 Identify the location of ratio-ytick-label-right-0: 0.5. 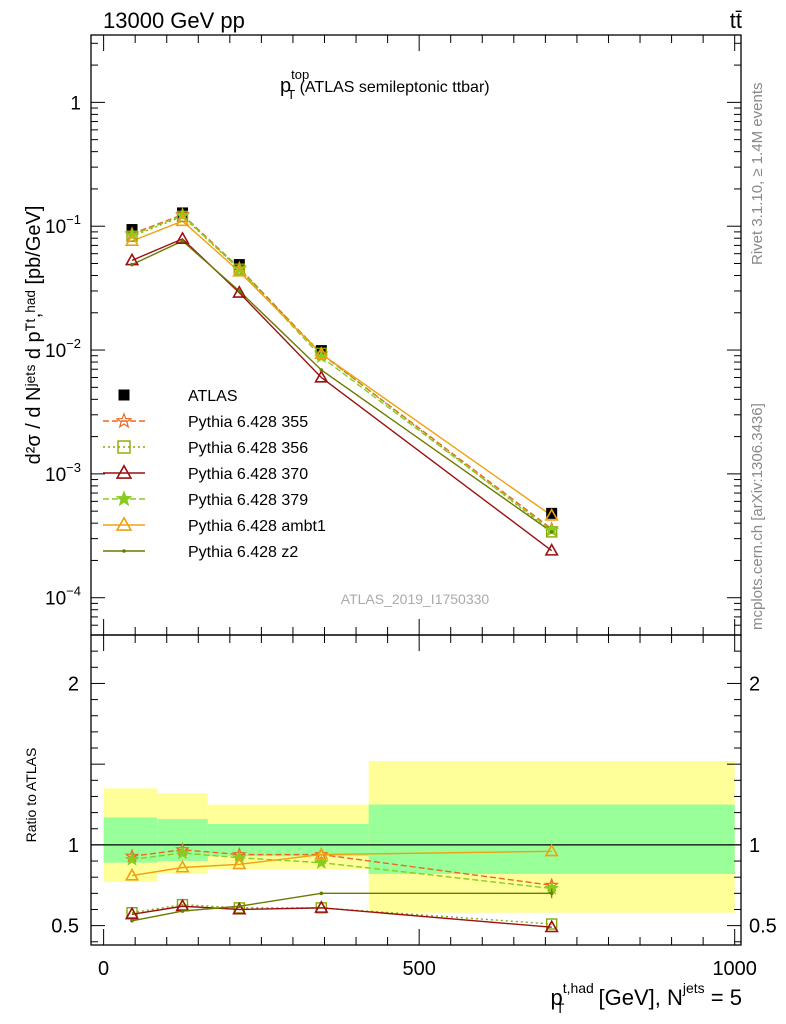
(763, 927).